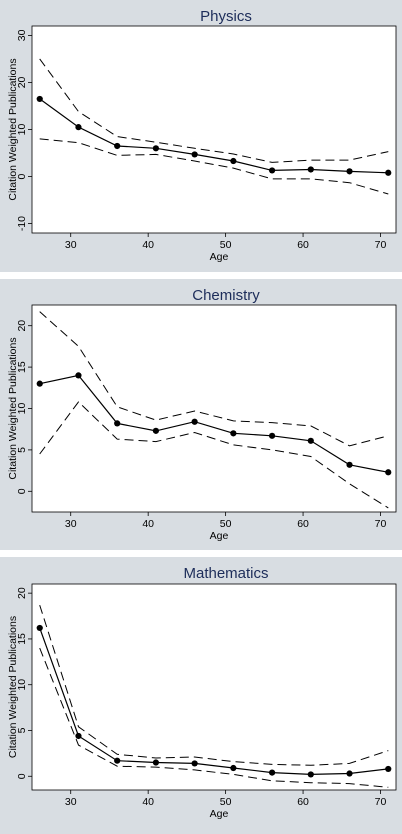 This screenshot has width=402, height=834. Describe the element at coordinates (225, 573) in the screenshot. I see `chart-title: Mathematics` at that location.